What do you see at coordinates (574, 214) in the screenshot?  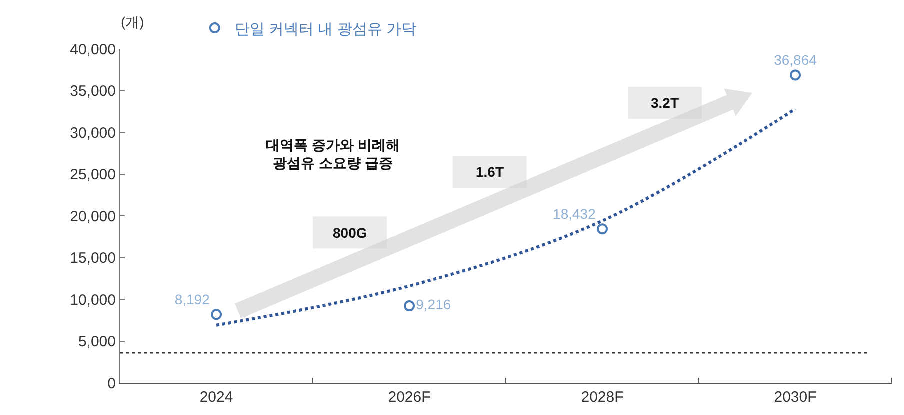 I see `data-label: 18,432` at bounding box center [574, 214].